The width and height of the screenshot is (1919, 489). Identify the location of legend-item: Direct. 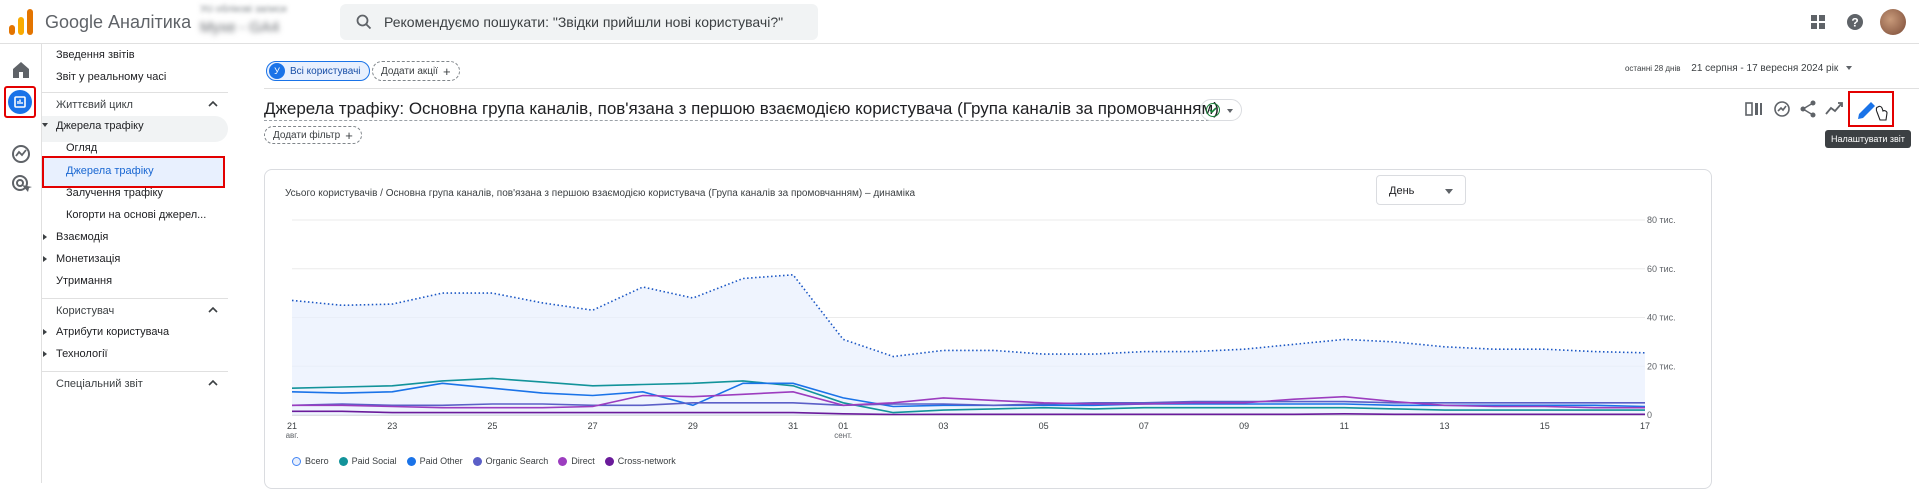
(576, 461).